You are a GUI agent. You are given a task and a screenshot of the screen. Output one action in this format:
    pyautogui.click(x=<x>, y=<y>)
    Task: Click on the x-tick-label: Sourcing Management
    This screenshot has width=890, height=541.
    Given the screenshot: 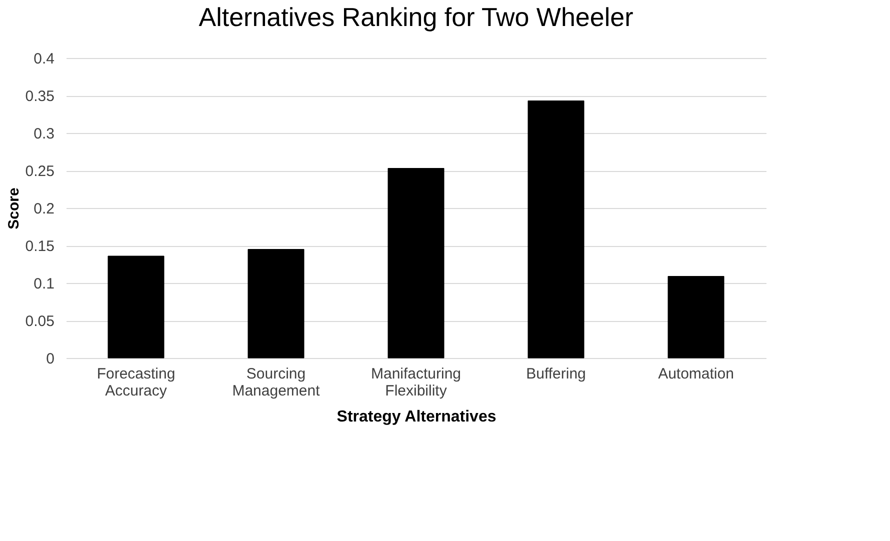 What is the action you would take?
    pyautogui.click(x=276, y=383)
    